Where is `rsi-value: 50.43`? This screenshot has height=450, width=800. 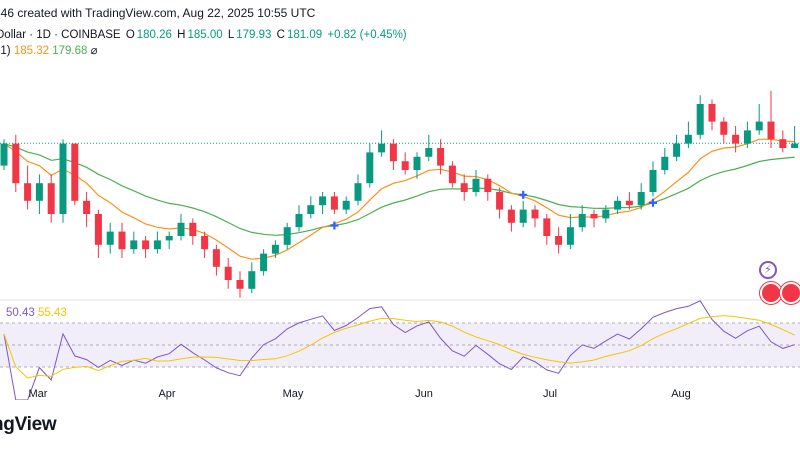
rsi-value: 50.43 is located at coordinates (20, 313).